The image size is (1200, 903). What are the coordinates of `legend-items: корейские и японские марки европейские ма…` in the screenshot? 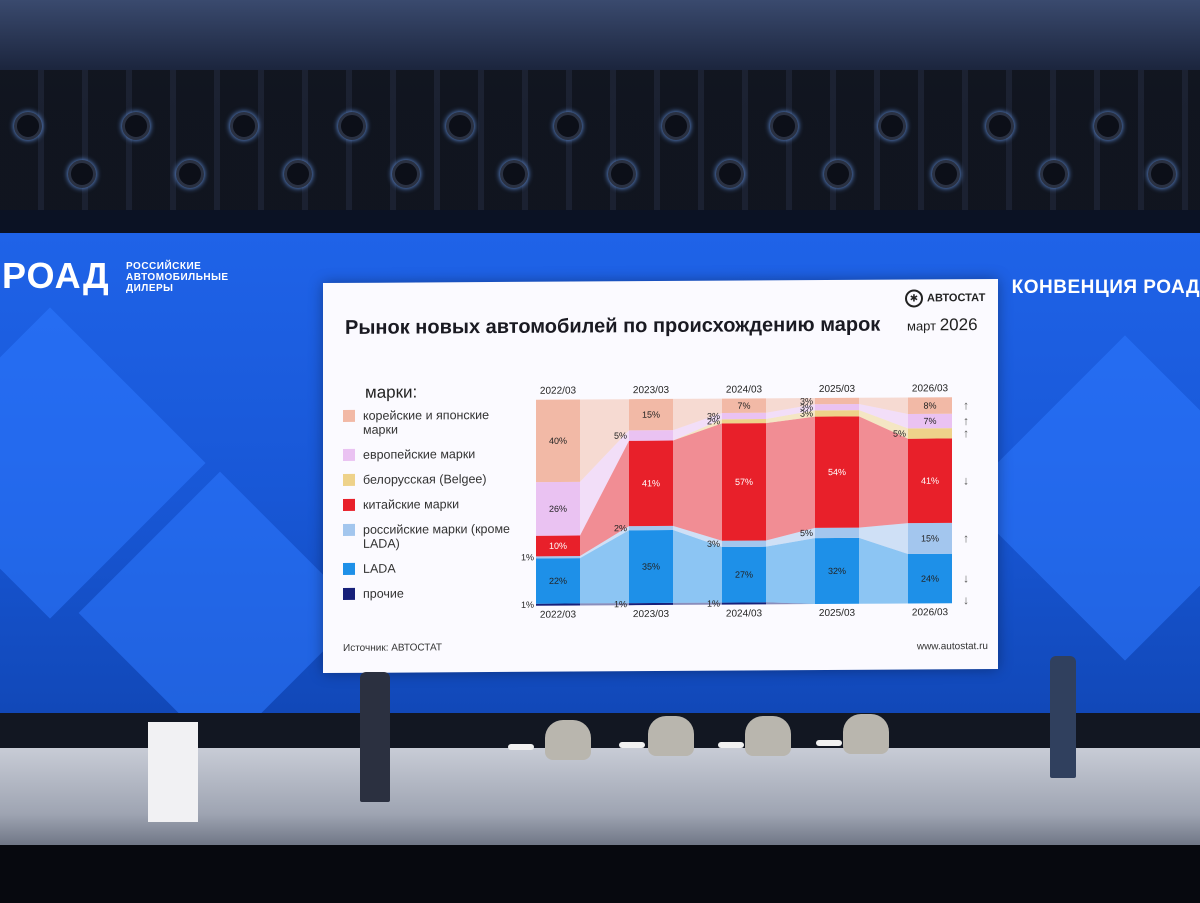 It's located at (430, 504).